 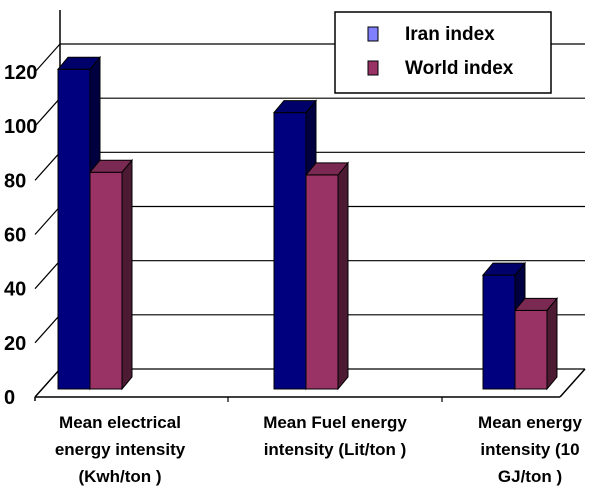 What do you see at coordinates (335, 449) in the screenshot?
I see `x-category-label: intensity (Lit/ton )` at bounding box center [335, 449].